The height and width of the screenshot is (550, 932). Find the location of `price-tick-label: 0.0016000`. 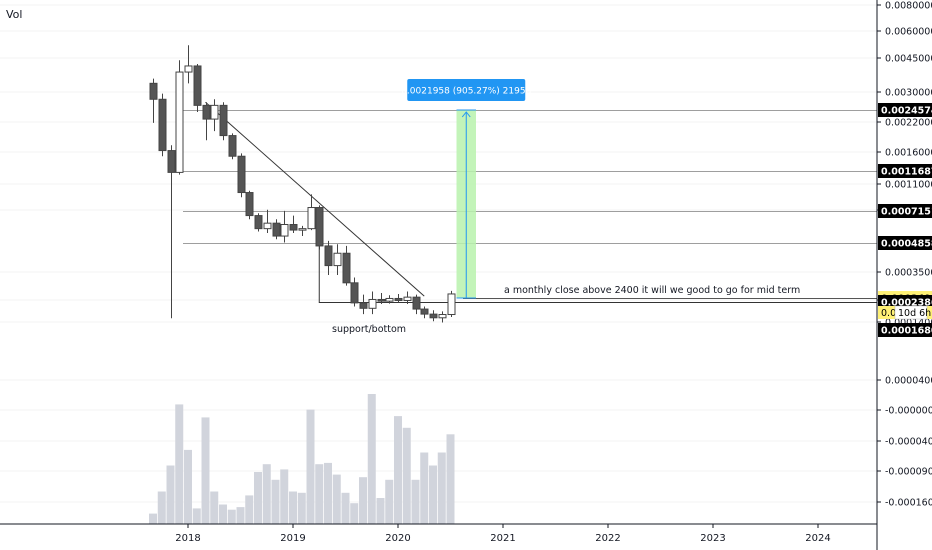

price-tick-label: 0.0016000 is located at coordinates (908, 153).